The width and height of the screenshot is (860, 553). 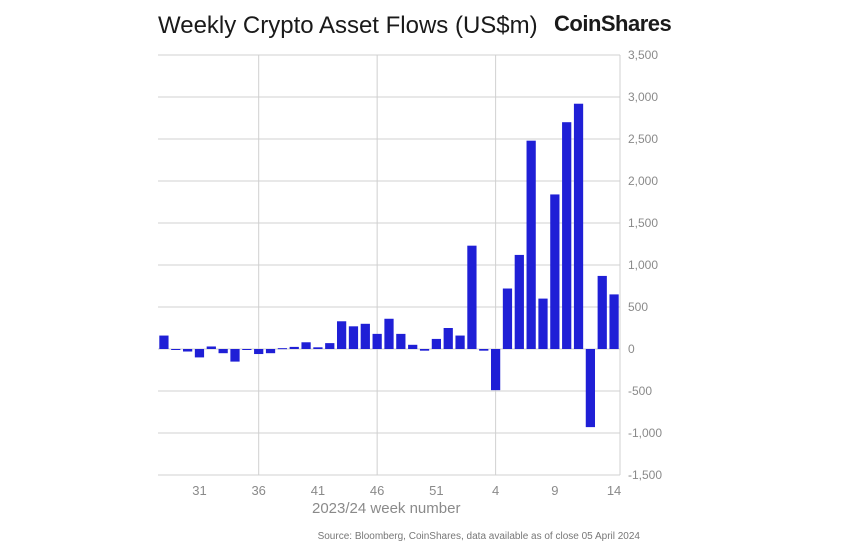 What do you see at coordinates (643, 97) in the screenshot?
I see `y-tick-label: 3,000` at bounding box center [643, 97].